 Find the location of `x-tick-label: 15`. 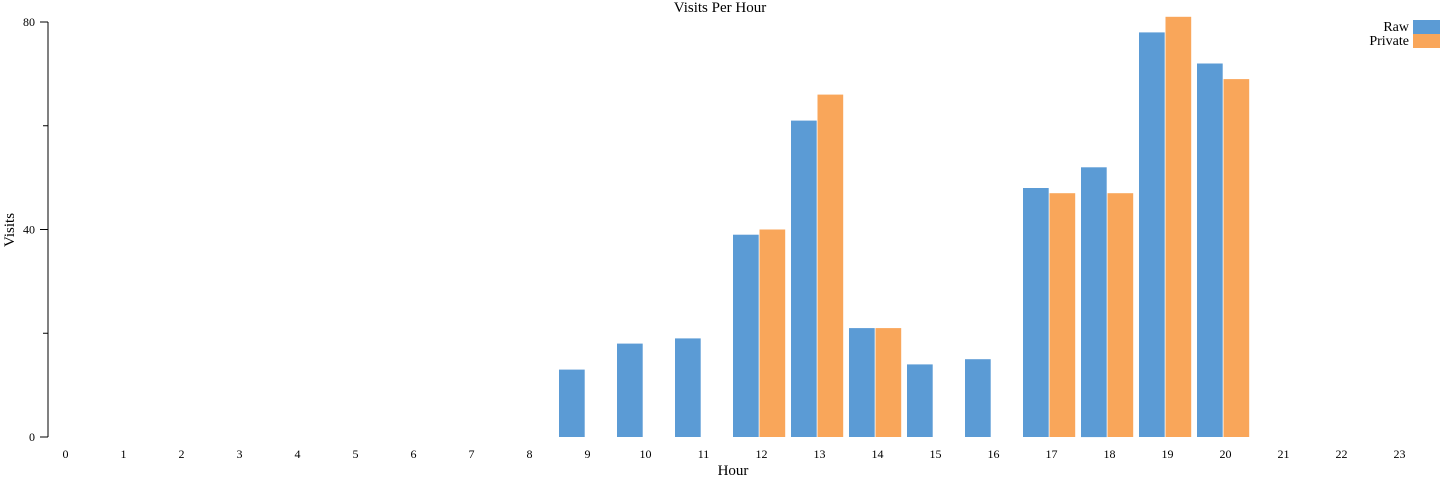

x-tick-label: 15 is located at coordinates (936, 454).